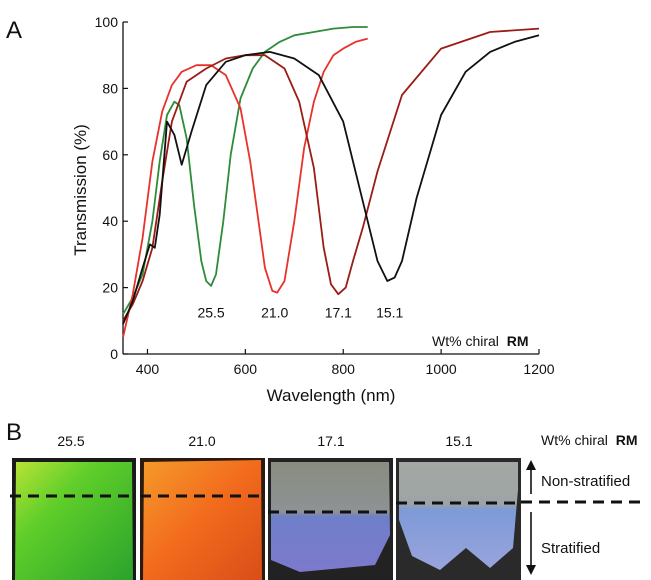 The height and width of the screenshot is (580, 651). I want to click on y-tick-label: 60, so click(110, 155).